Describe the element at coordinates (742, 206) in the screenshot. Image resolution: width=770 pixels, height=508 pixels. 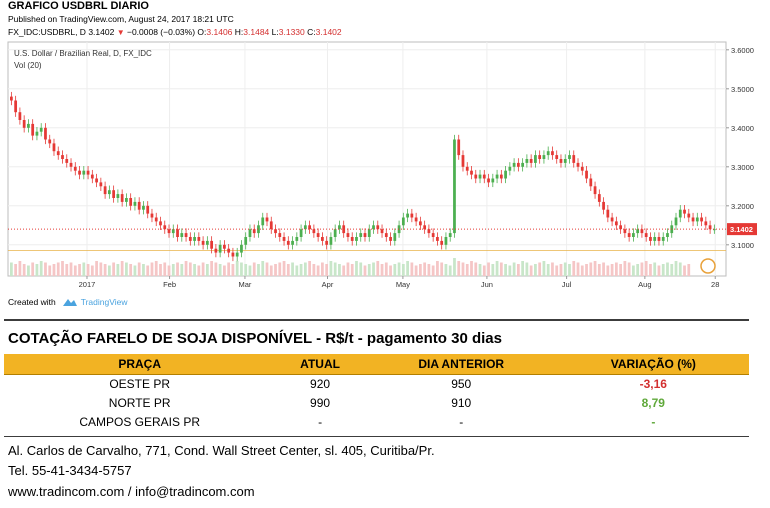
I see `y-tick-label: 3.2000` at that location.